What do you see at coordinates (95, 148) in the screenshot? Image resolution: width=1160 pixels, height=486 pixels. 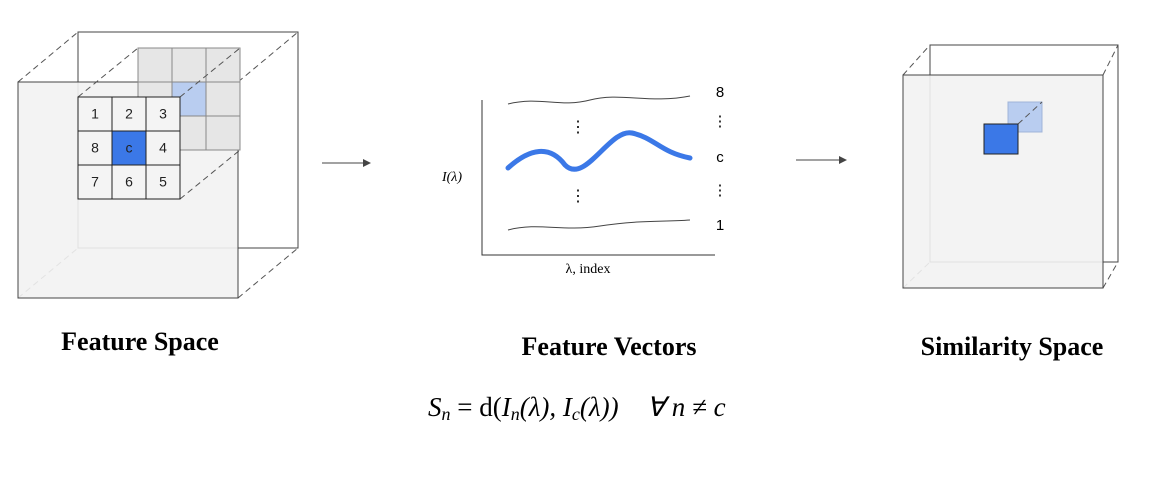 I see `cell-label: 8` at bounding box center [95, 148].